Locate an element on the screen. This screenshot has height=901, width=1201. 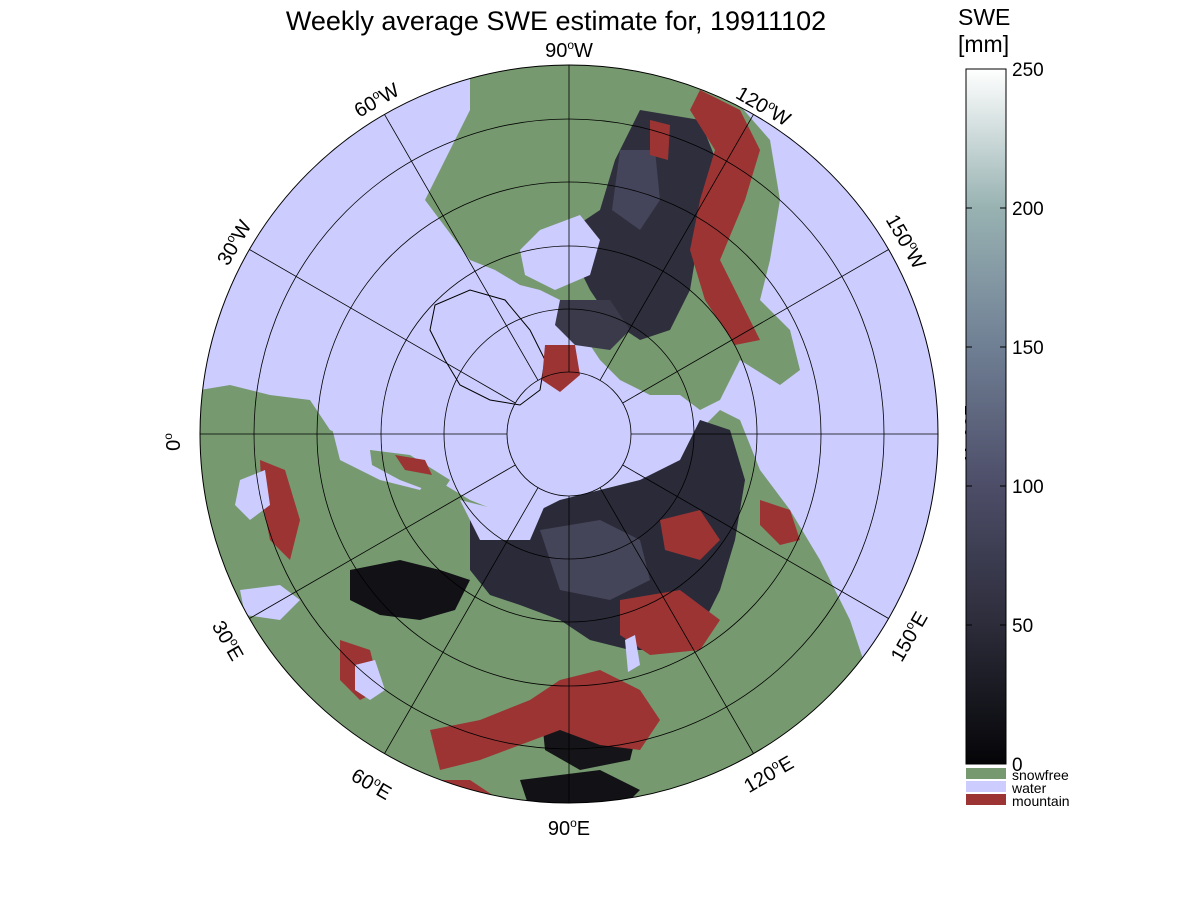
siberia-snow-light is located at coordinates (595, 560).